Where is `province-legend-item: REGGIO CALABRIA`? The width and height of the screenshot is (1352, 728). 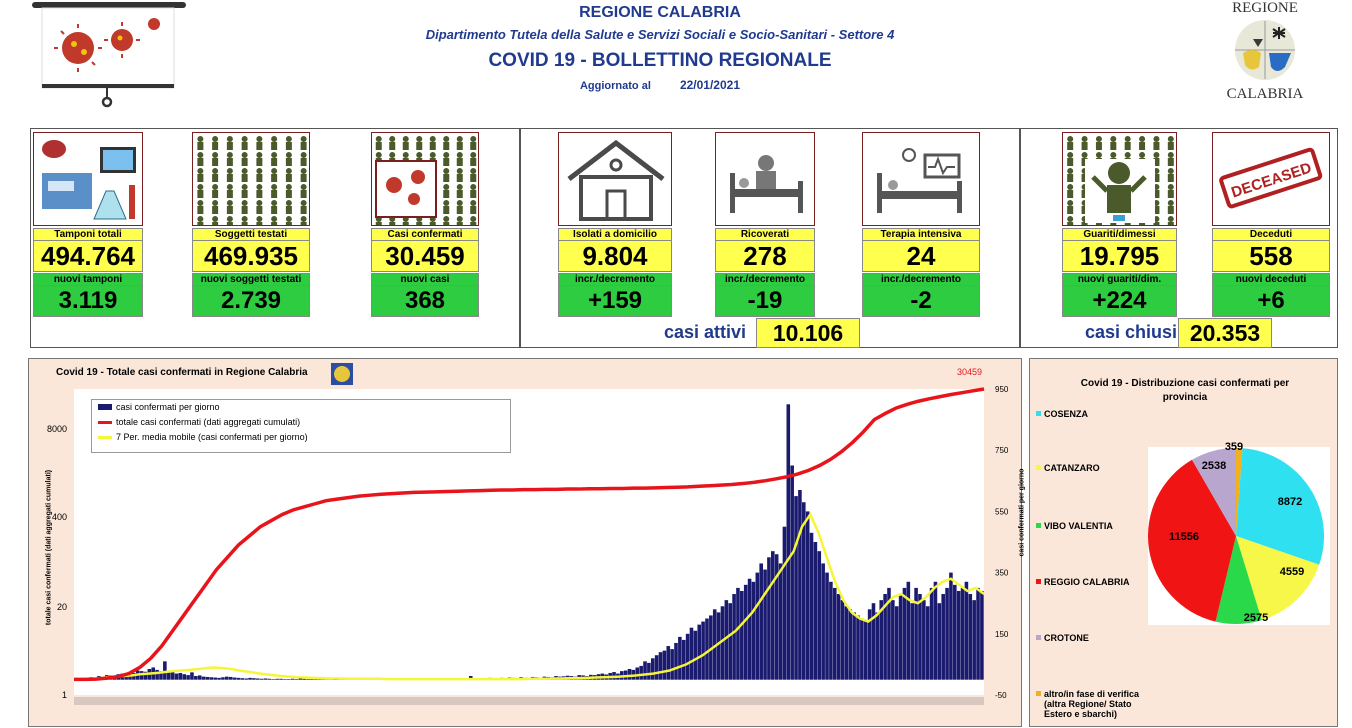 province-legend-item: REGGIO CALABRIA is located at coordinates (1091, 582).